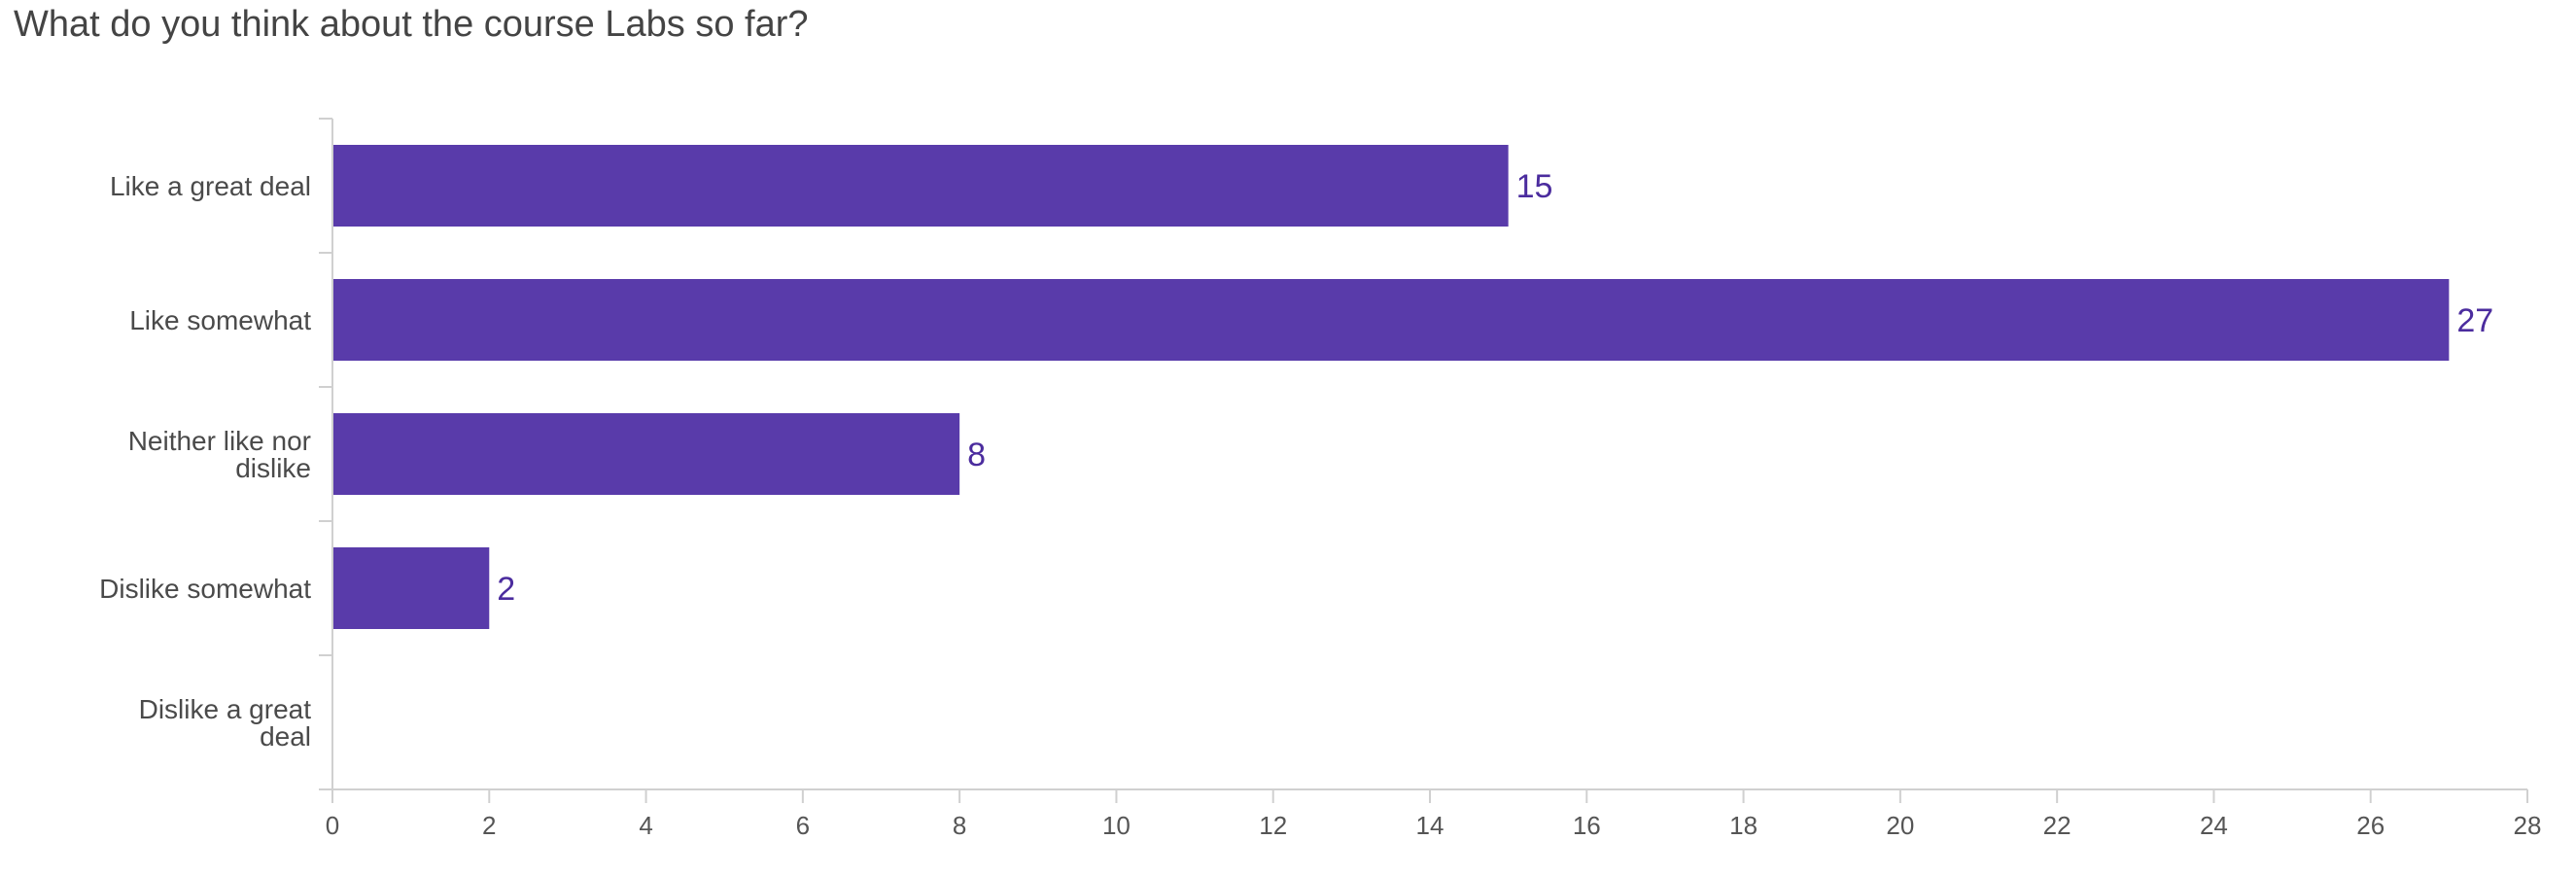 This screenshot has height=875, width=2576. I want to click on x-tick-label: 0, so click(333, 825).